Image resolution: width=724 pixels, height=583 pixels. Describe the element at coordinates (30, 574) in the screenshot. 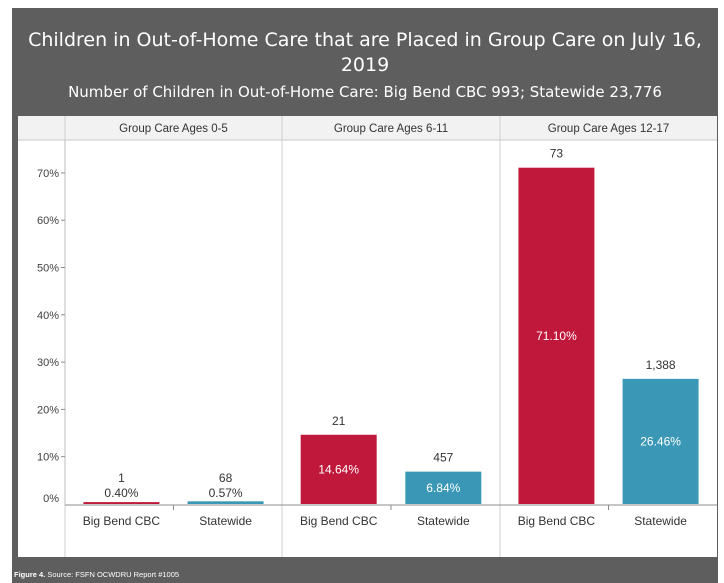

I see `figure-label: Figure 4.` at that location.